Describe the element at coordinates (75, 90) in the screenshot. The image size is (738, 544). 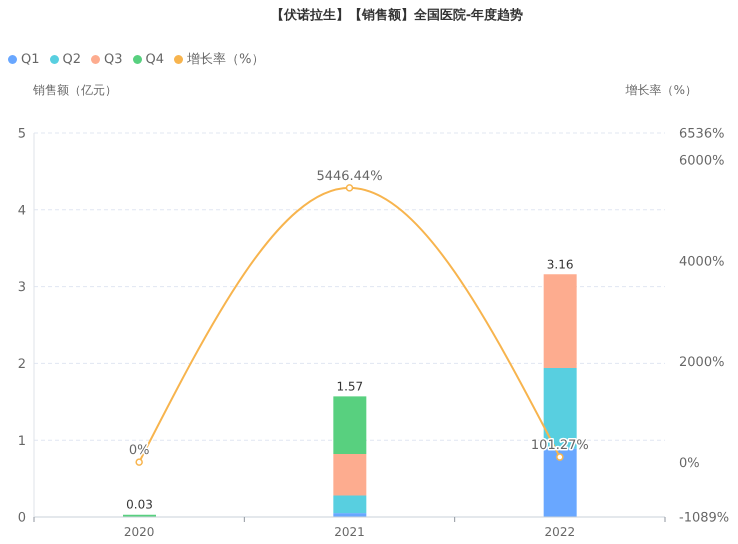
I see `y-axis-title: 销售额（亿元）` at that location.